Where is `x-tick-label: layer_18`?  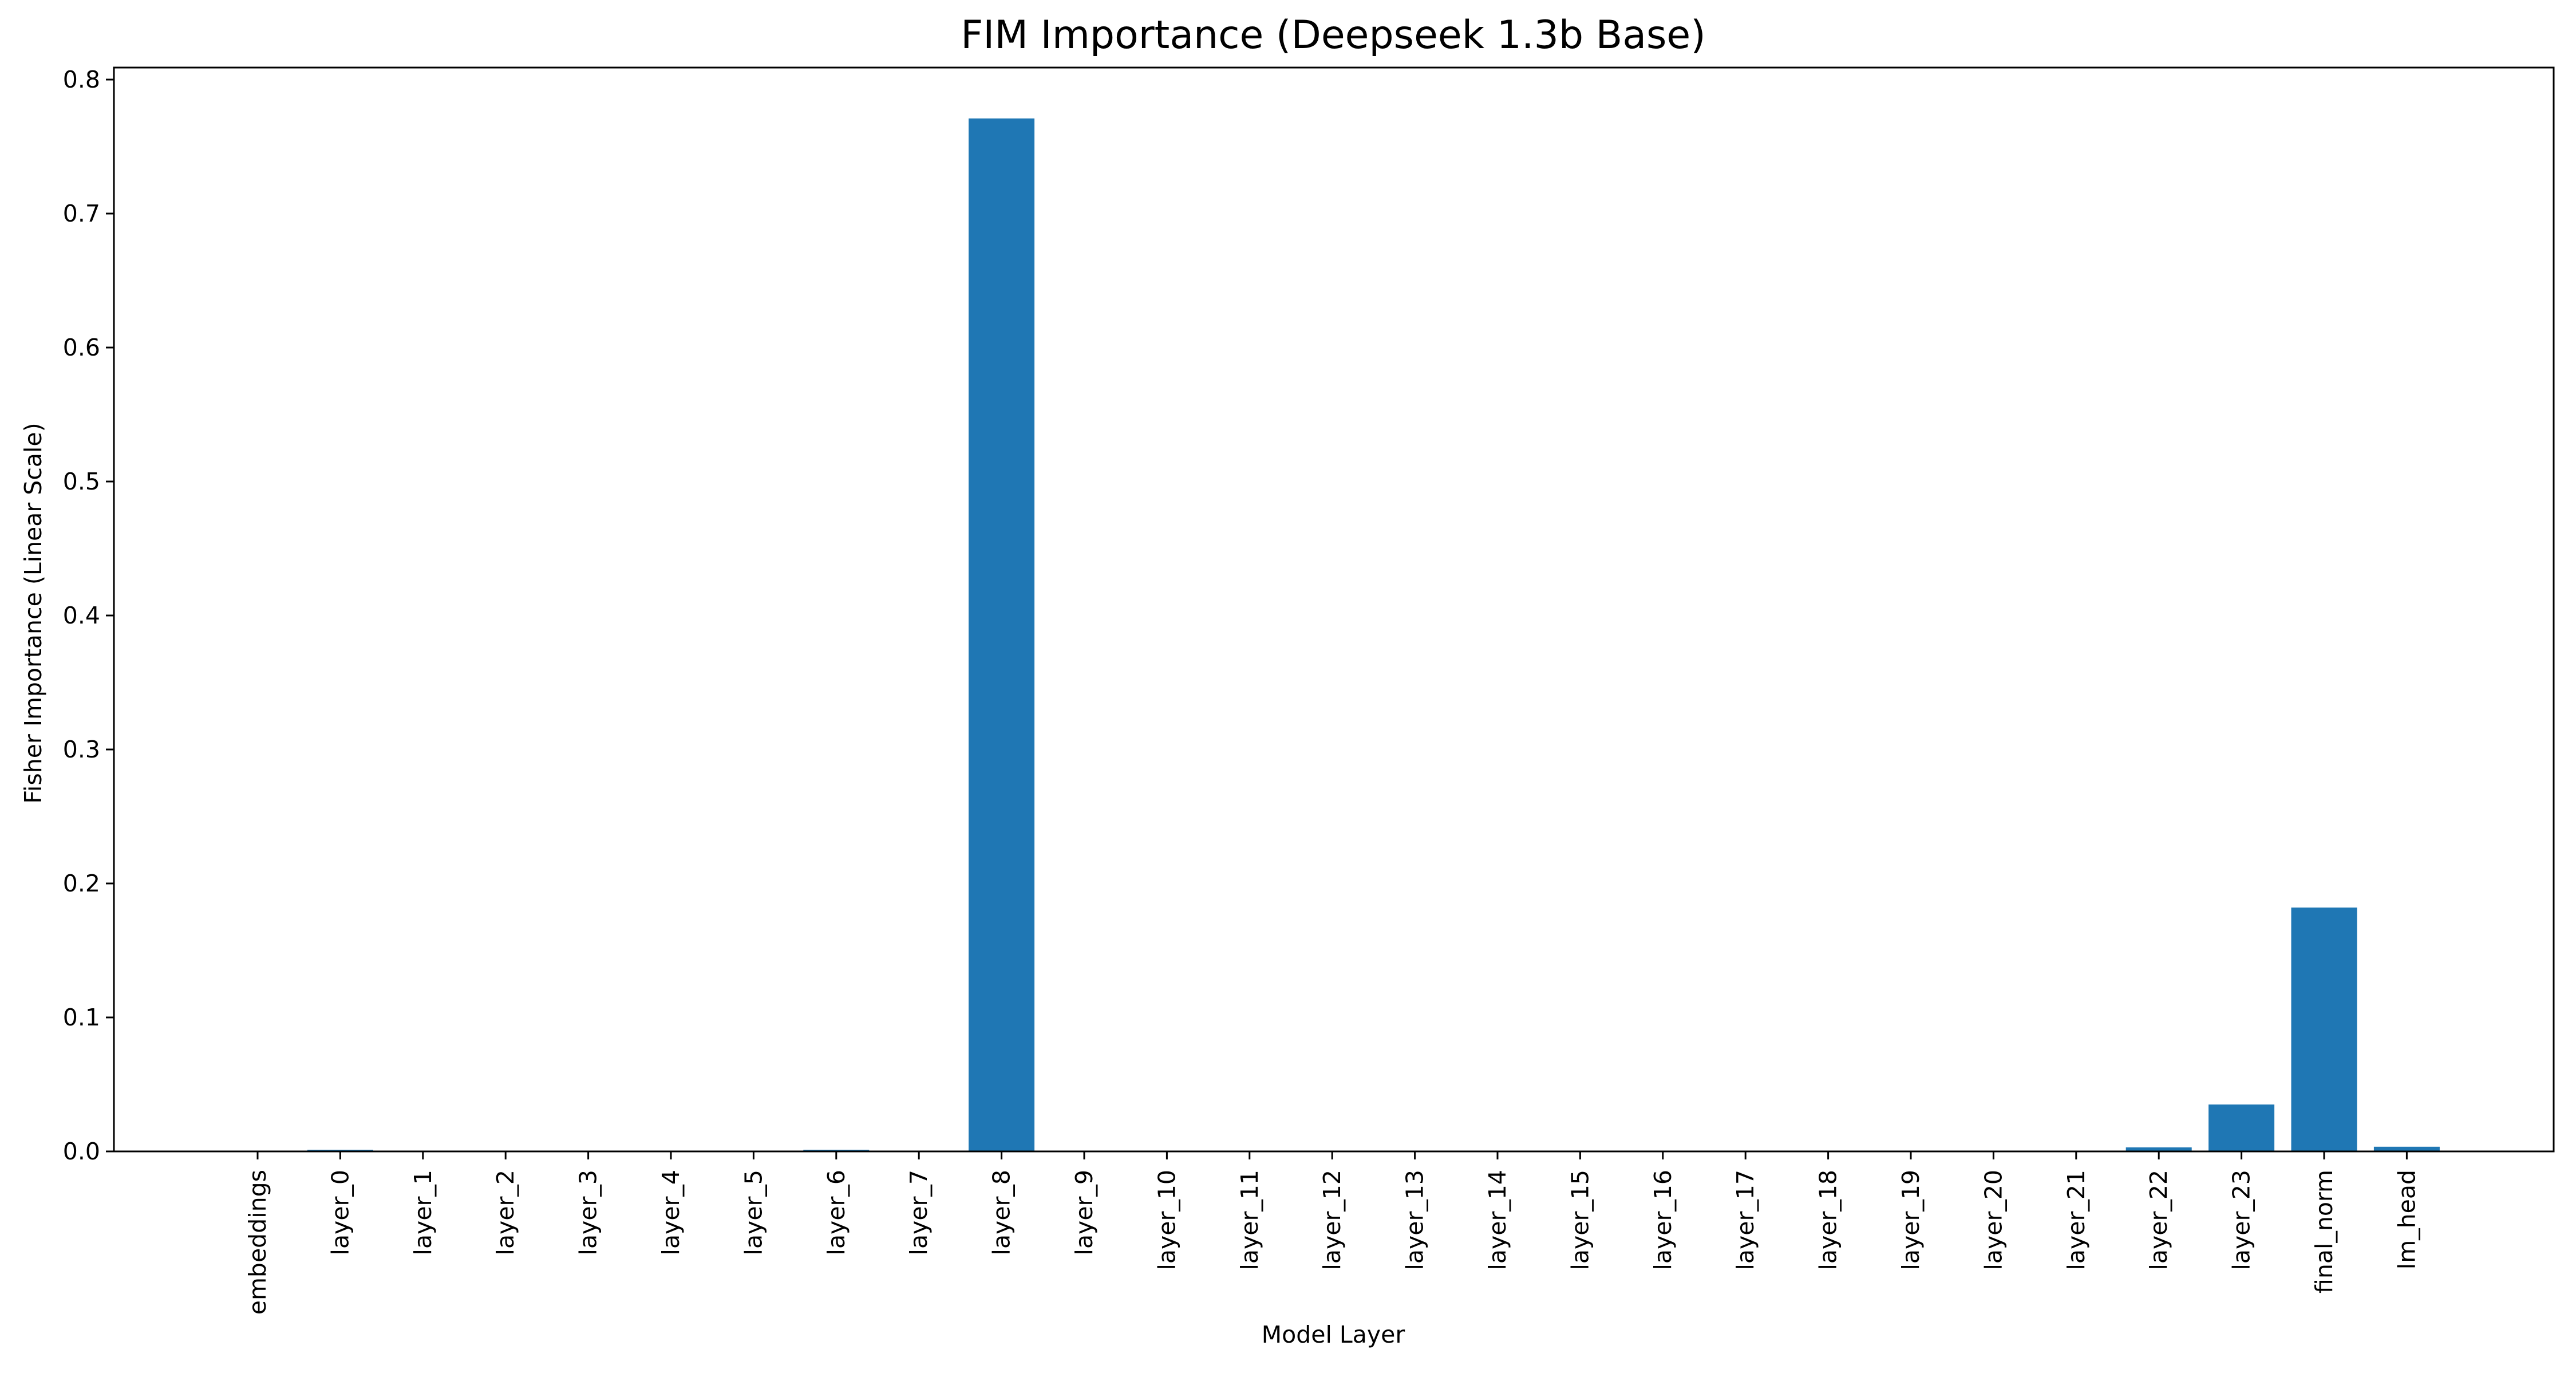
x-tick-label: layer_18 is located at coordinates (1828, 1220).